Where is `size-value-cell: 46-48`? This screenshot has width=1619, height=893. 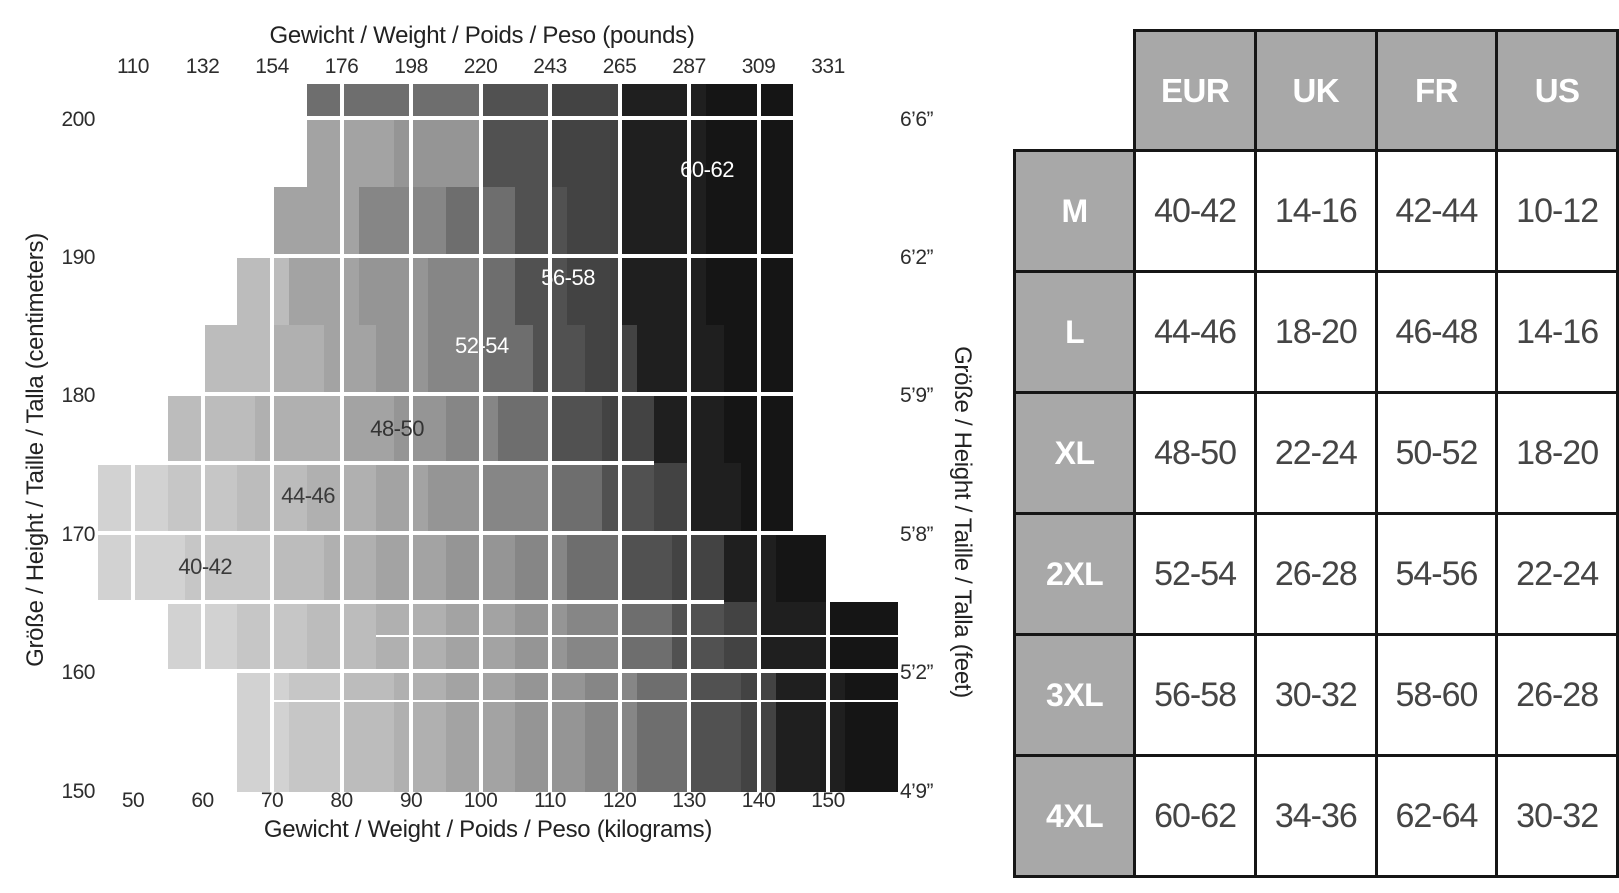 size-value-cell: 46-48 is located at coordinates (1436, 332).